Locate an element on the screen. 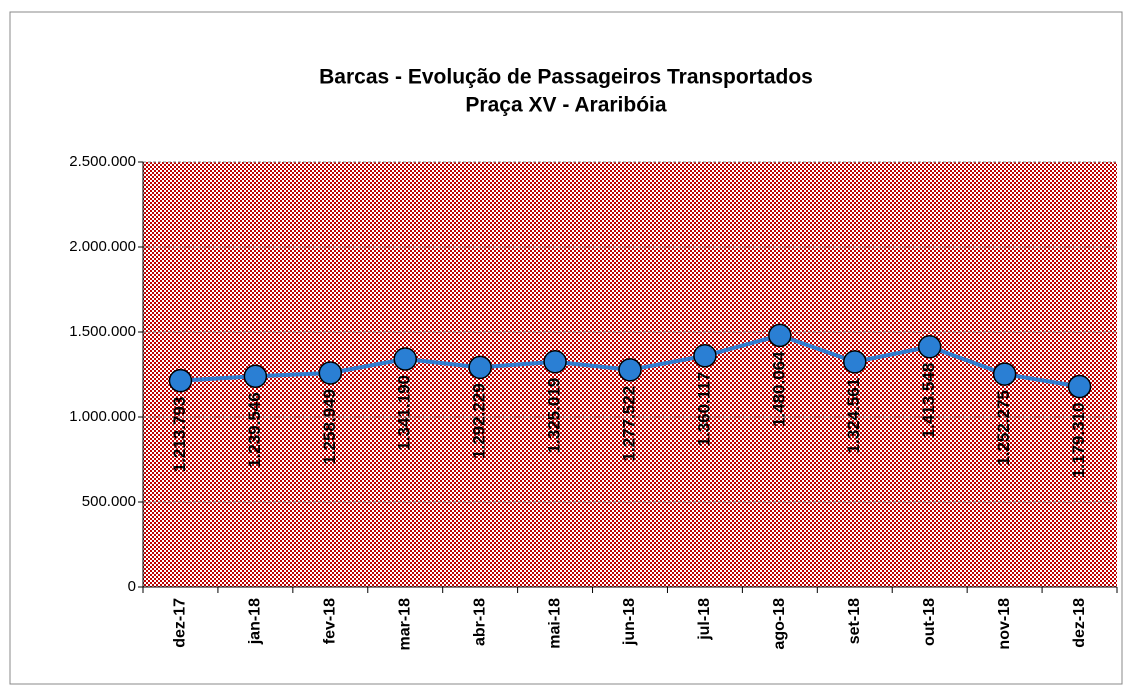 This screenshot has width=1132, height=691. data-label: 1.480.064 is located at coordinates (778, 389).